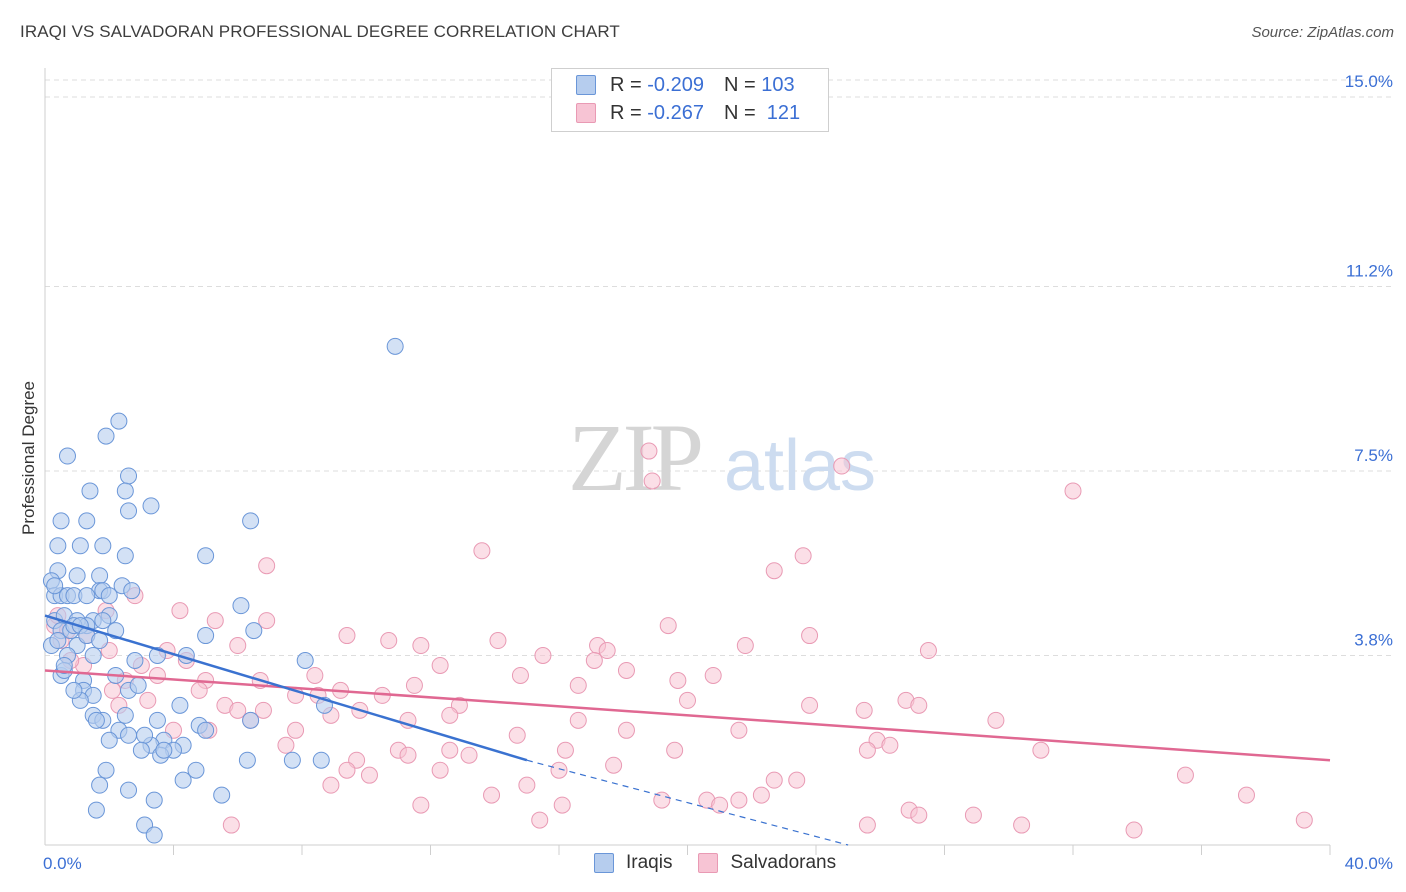  Describe the element at coordinates (586, 113) in the screenshot. I see `salvadorans-swatch` at that location.